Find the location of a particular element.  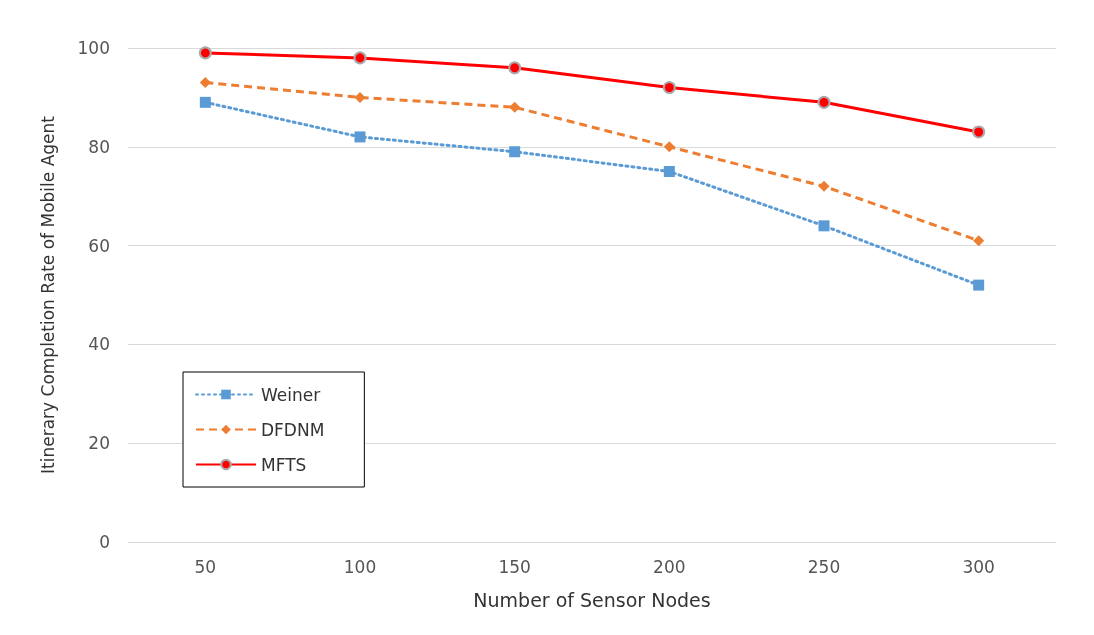

x-tick-label: 300 is located at coordinates (978, 566).